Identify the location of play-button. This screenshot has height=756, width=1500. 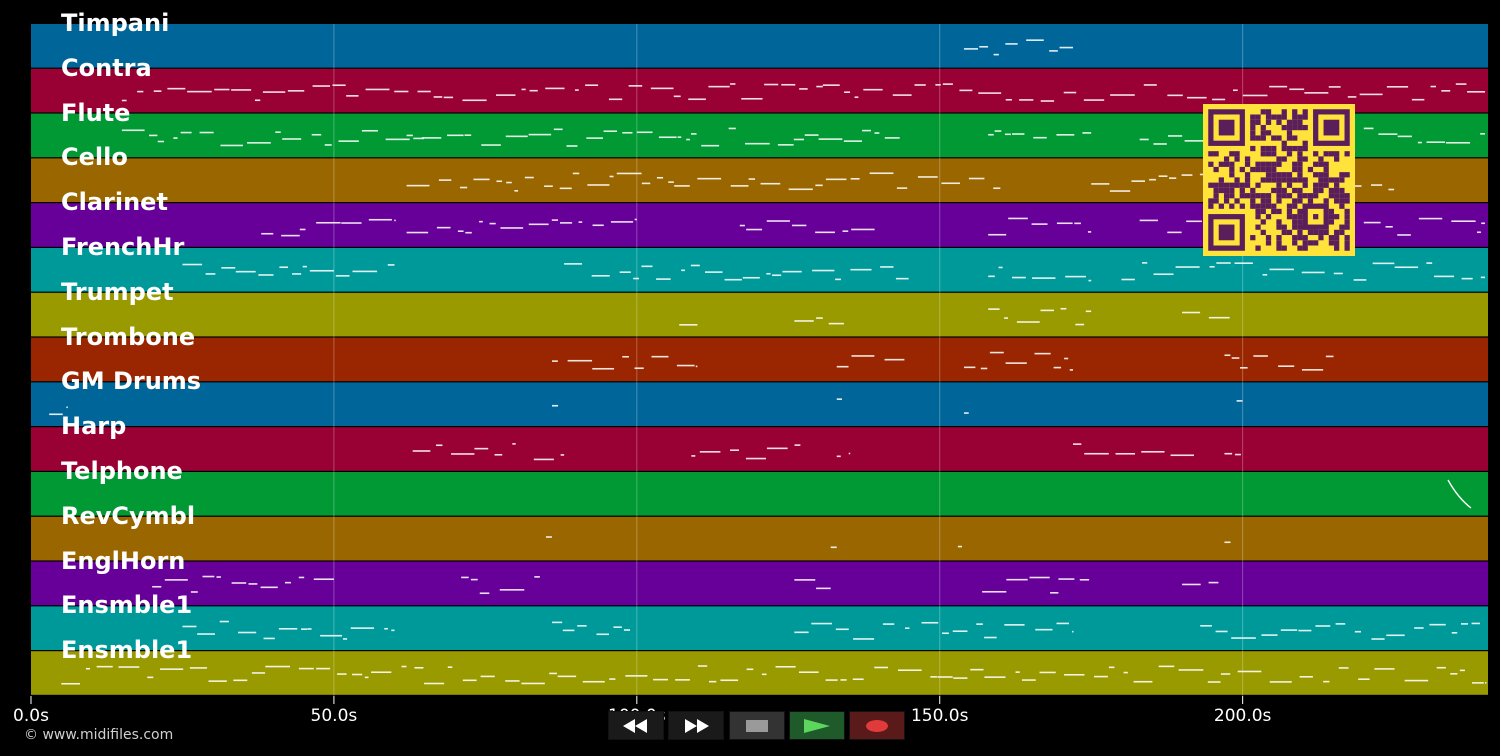
(817, 725).